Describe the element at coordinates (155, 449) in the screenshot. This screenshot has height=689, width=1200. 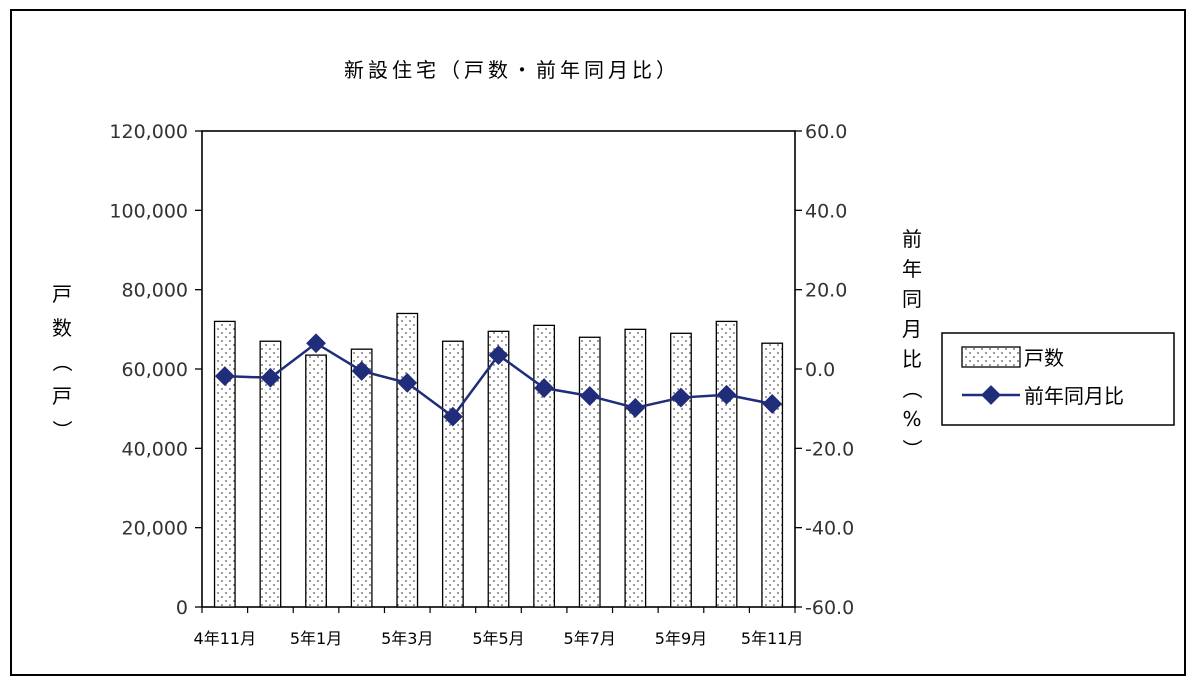
I see `left-axis-tick-label: 40,000` at that location.